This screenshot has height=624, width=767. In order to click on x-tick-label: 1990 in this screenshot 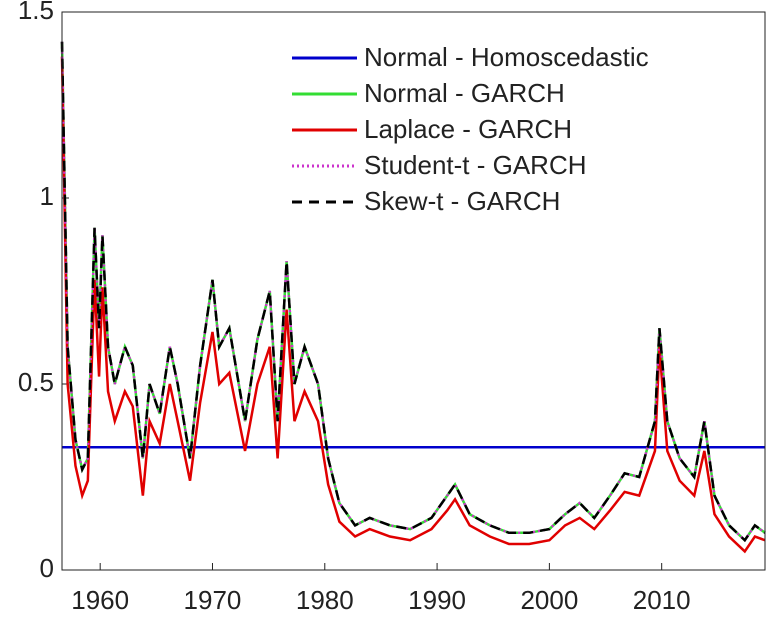, I will do `click(437, 600)`.